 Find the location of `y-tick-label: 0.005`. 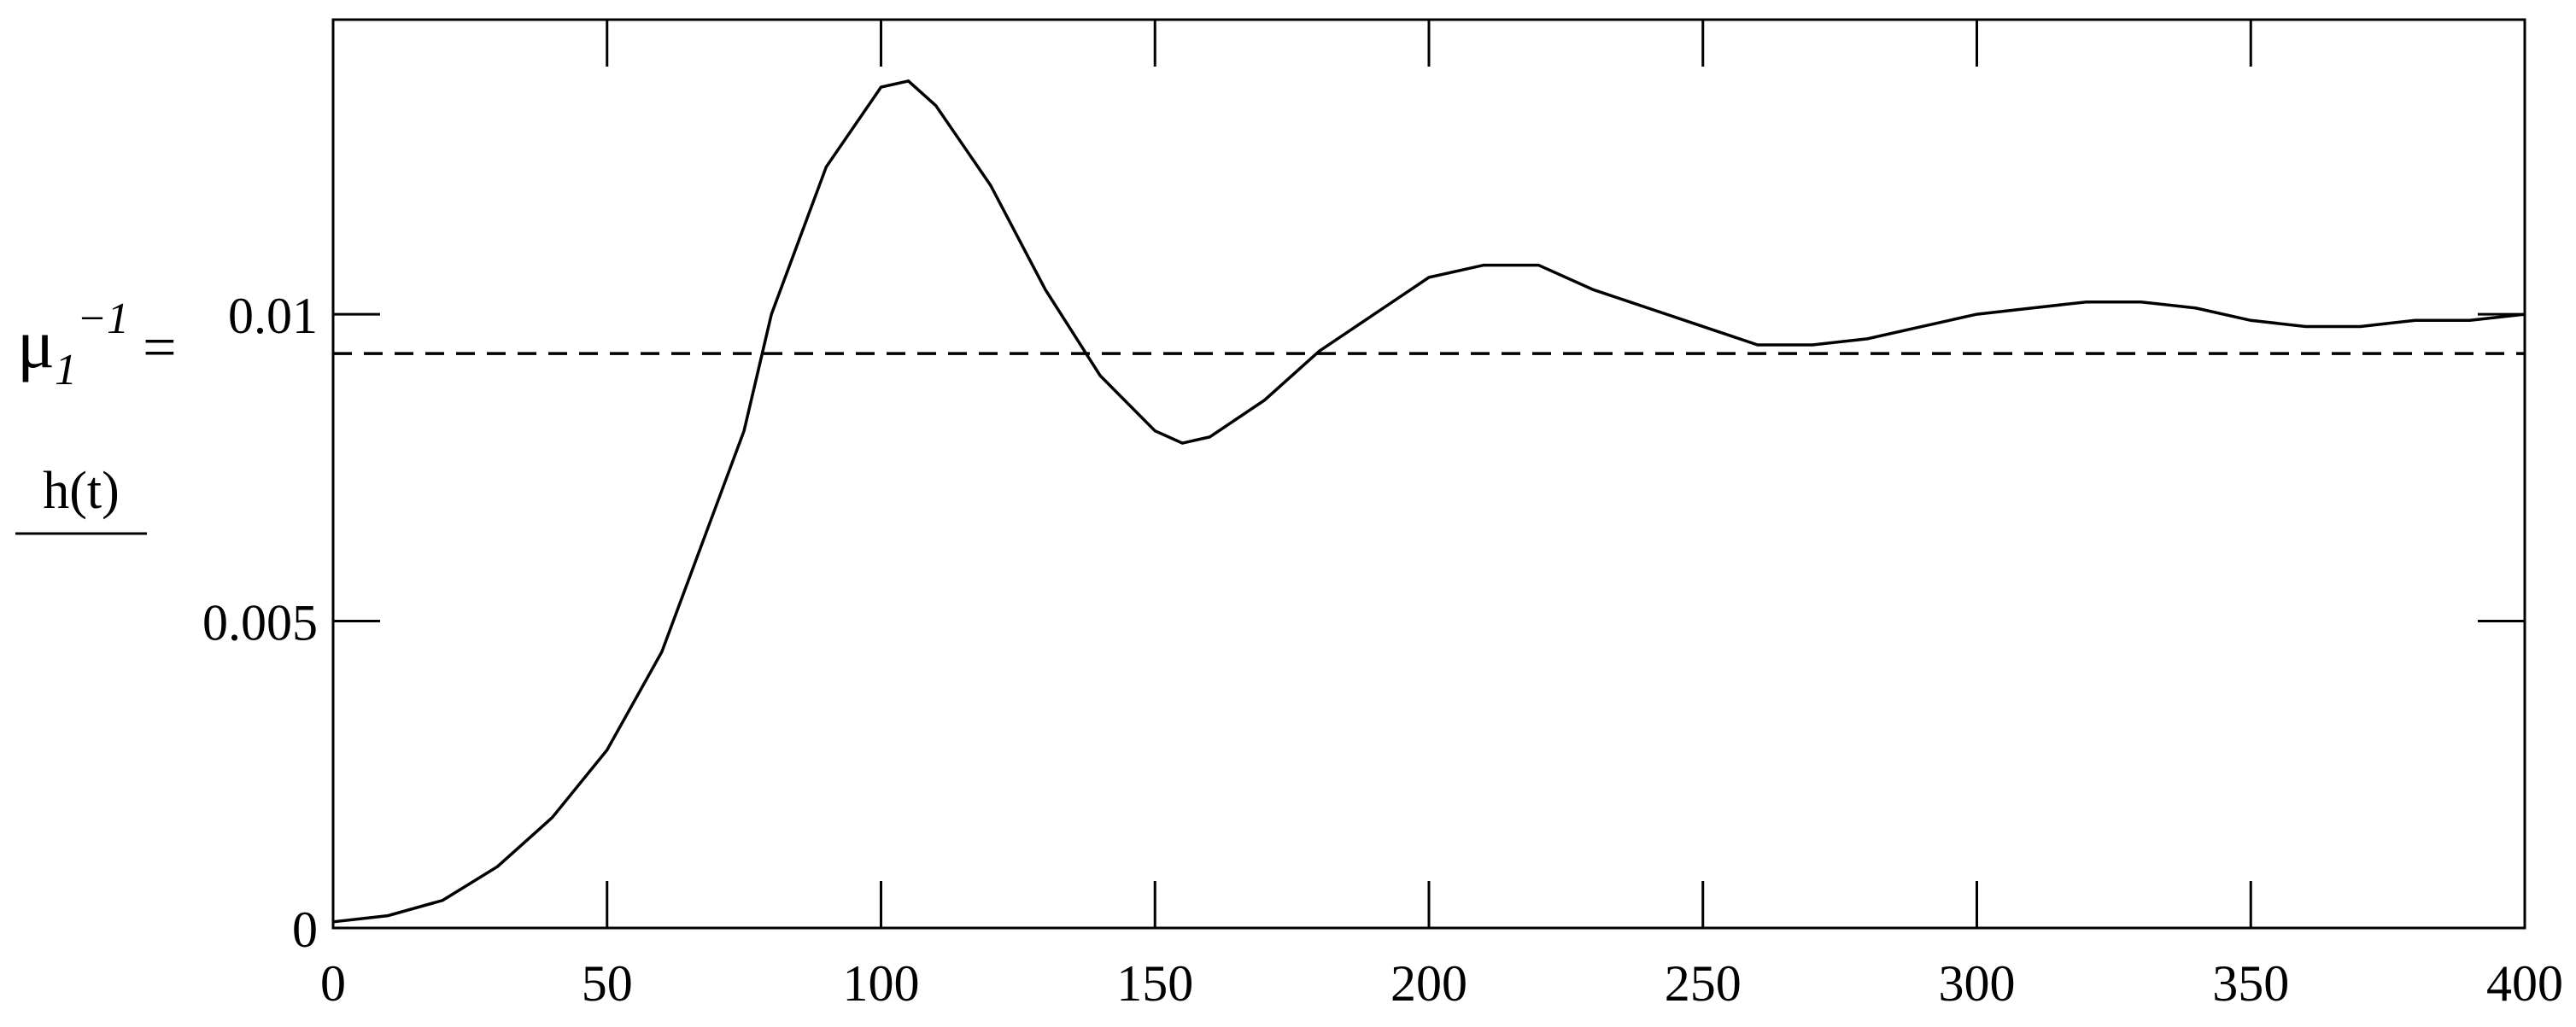

y-tick-label: 0.005 is located at coordinates (260, 623).